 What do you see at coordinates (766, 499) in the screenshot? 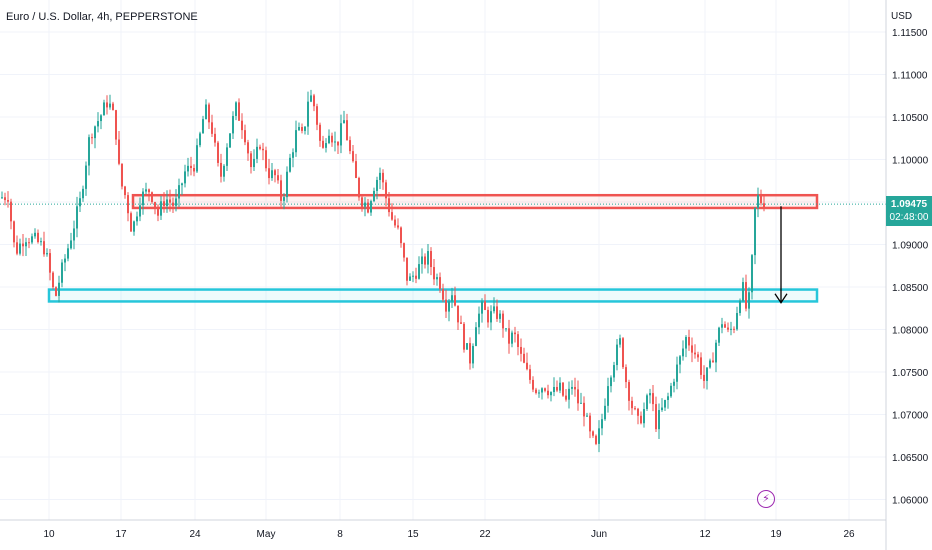
I see `lightning-icon: ⚡` at bounding box center [766, 499].